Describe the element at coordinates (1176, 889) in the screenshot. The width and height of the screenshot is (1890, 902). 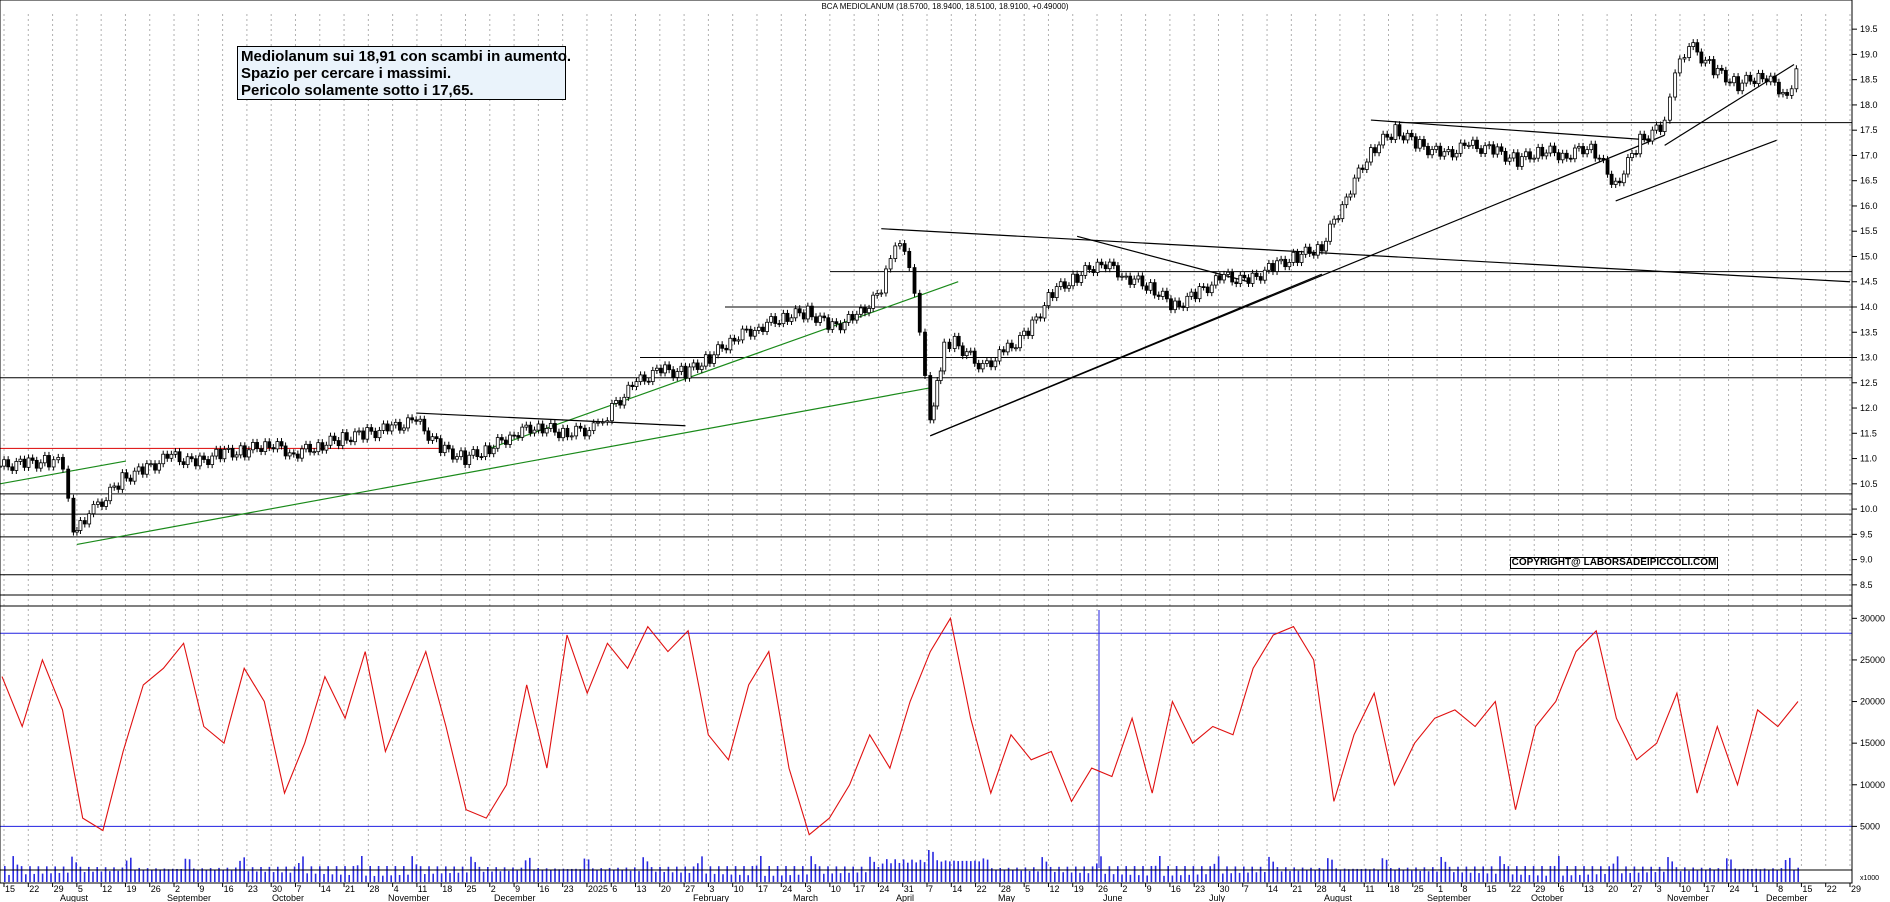
I see `x-tick-label: 16` at that location.